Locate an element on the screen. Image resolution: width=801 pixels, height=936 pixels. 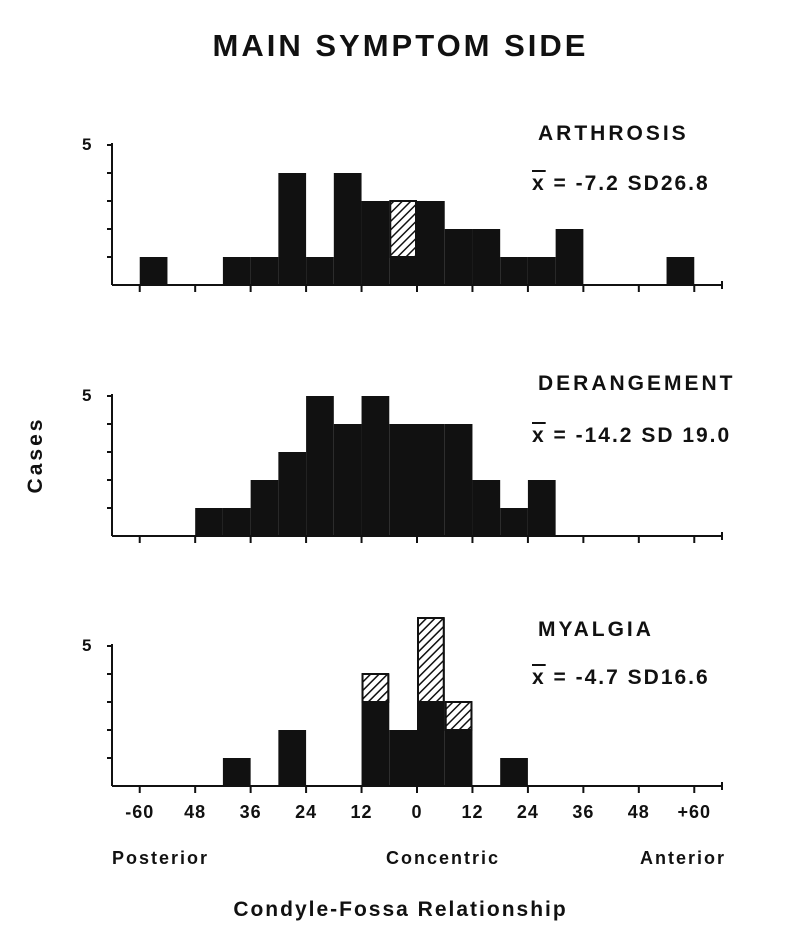
x-tick-label: 0 is located at coordinates (417, 812).